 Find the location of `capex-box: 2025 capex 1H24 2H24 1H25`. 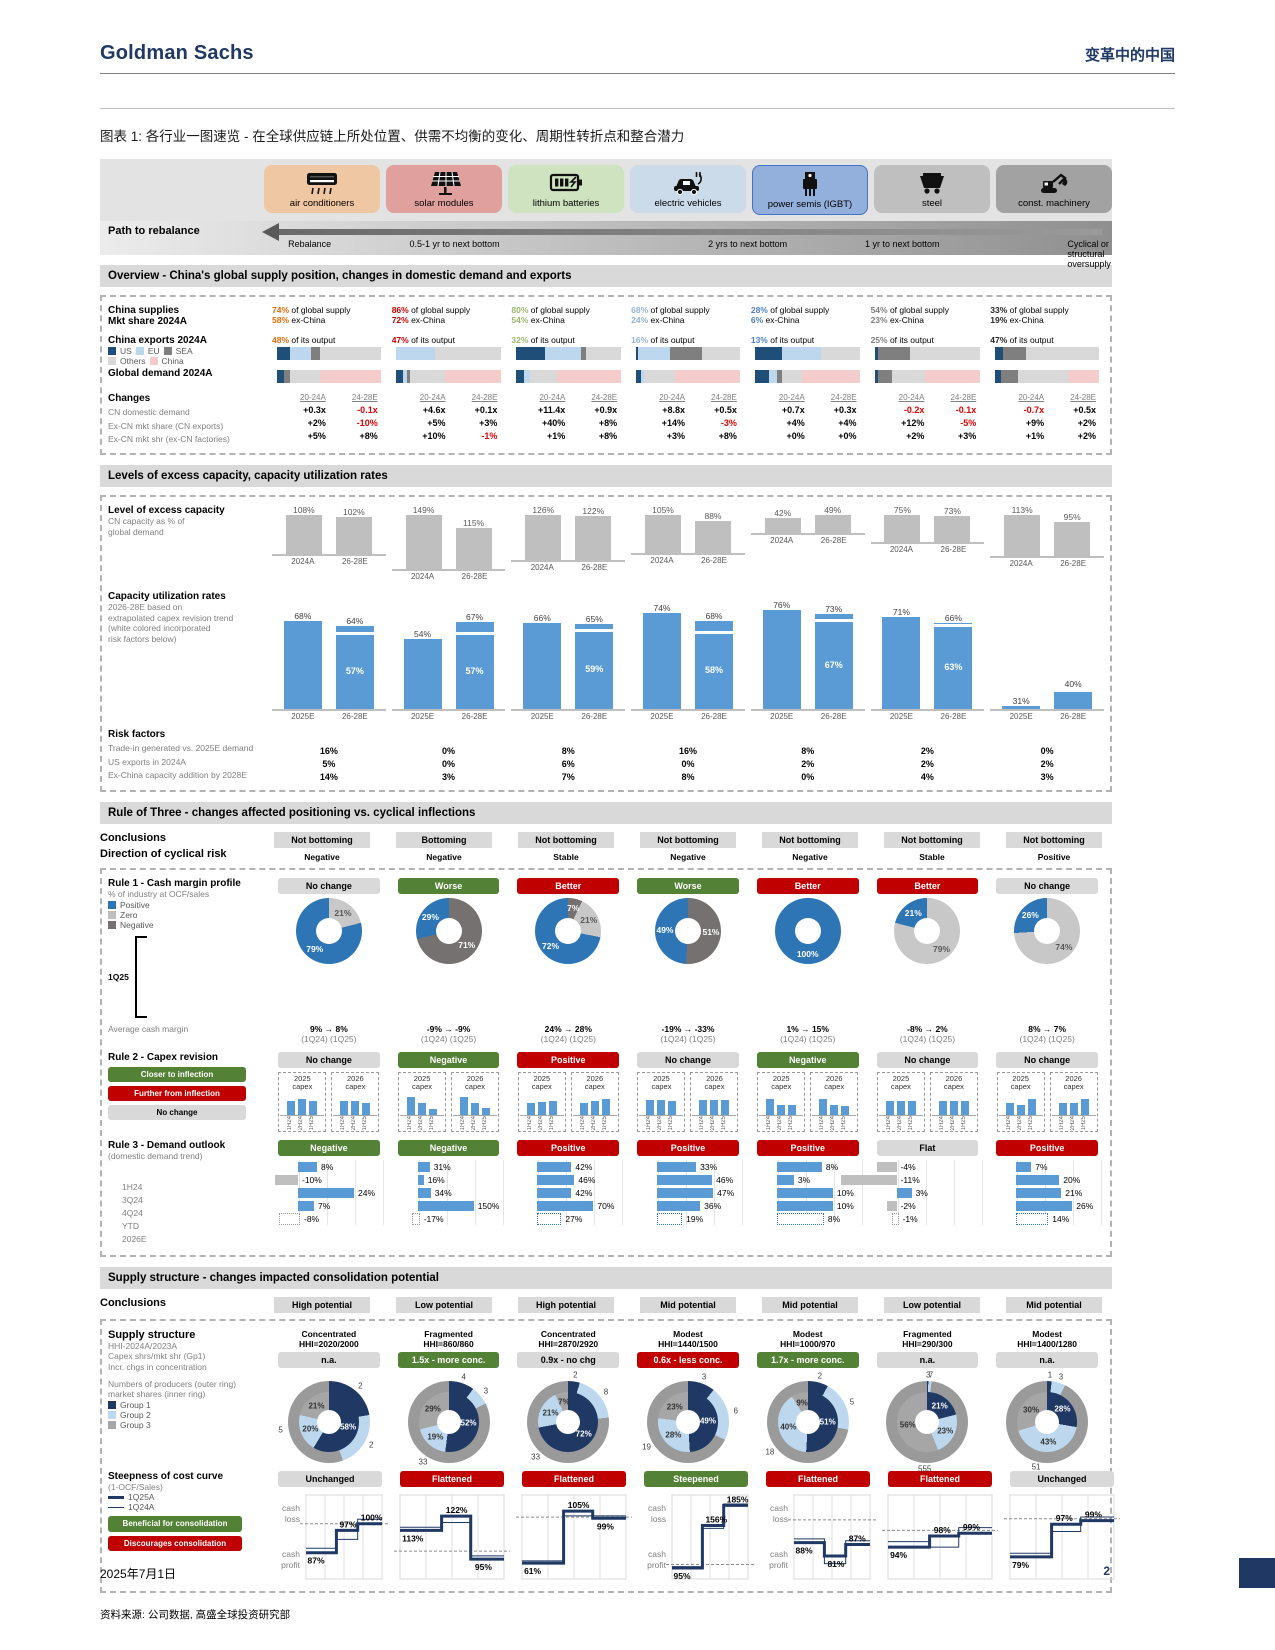

capex-box: 2025 capex 1H24 2H24 1H25 is located at coordinates (781, 1102).